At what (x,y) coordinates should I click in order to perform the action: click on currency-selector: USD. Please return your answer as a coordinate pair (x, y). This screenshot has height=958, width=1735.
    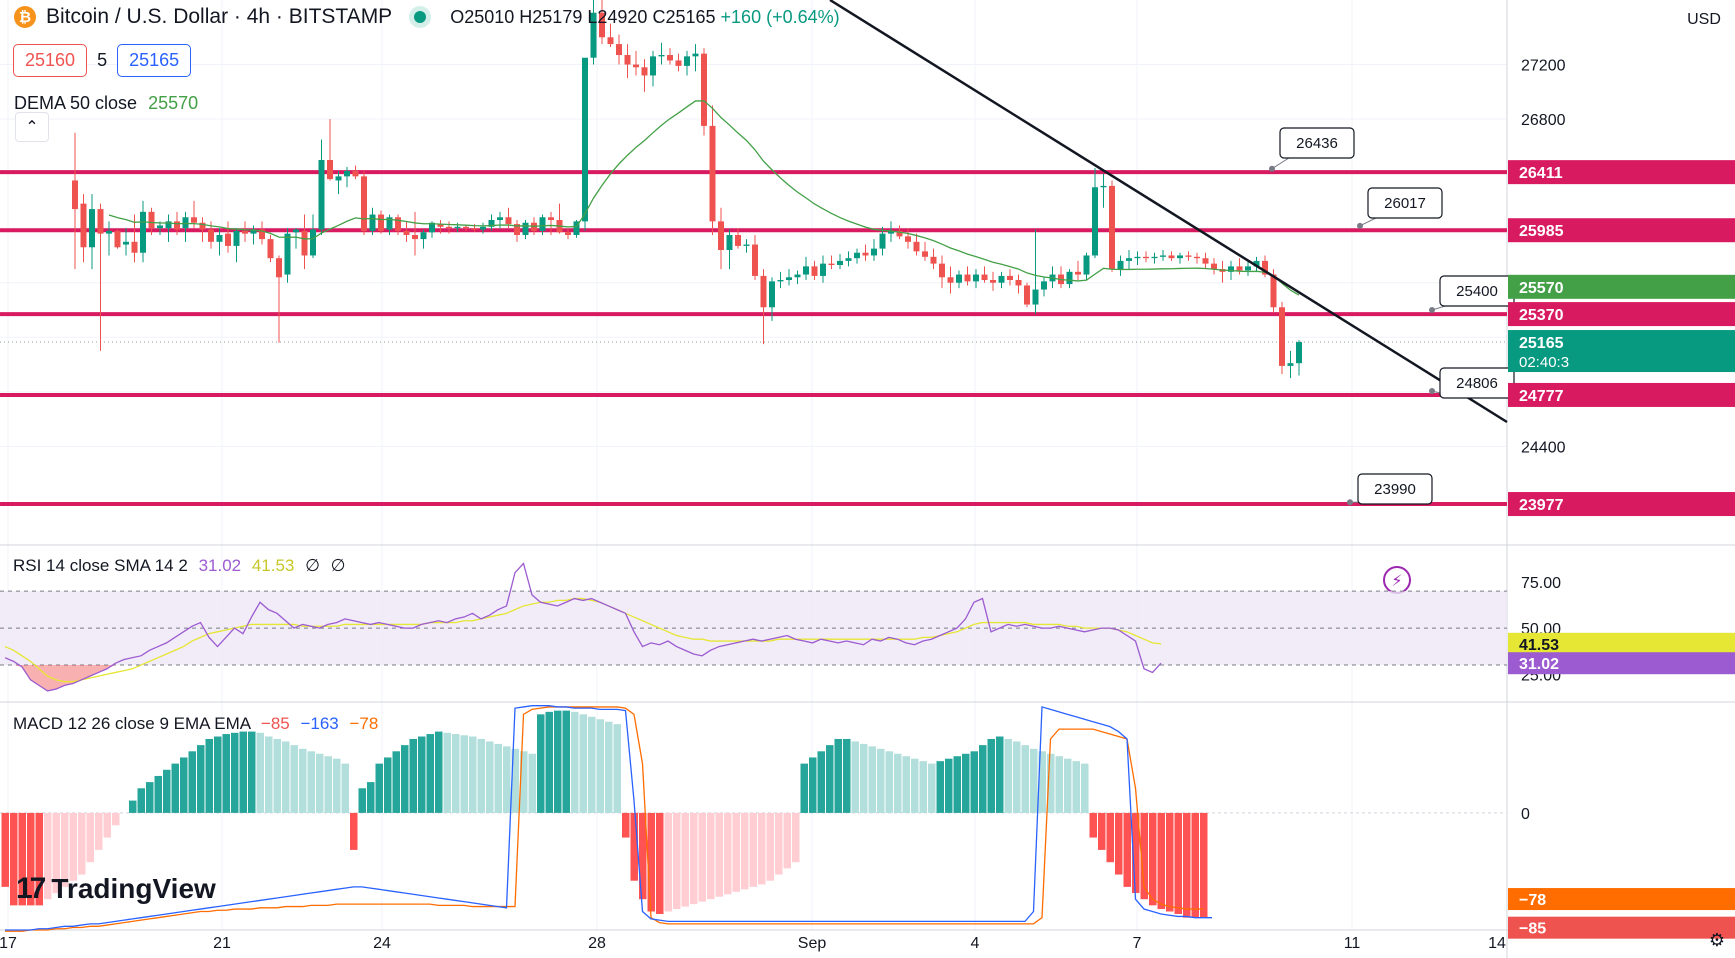
    Looking at the image, I should click on (1704, 20).